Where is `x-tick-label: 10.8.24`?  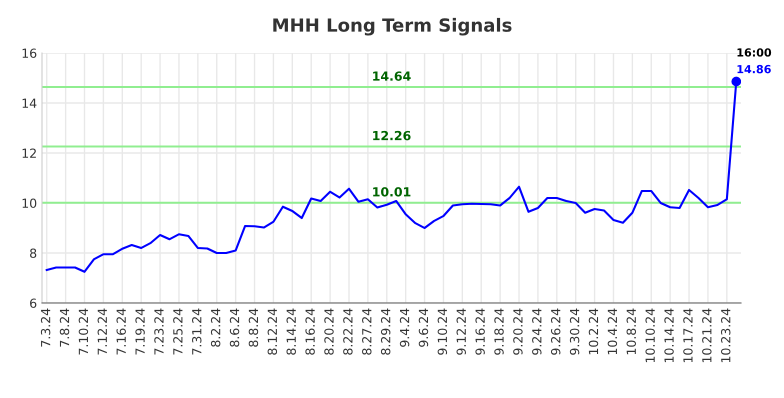
x-tick-label: 10.8.24 is located at coordinates (631, 331).